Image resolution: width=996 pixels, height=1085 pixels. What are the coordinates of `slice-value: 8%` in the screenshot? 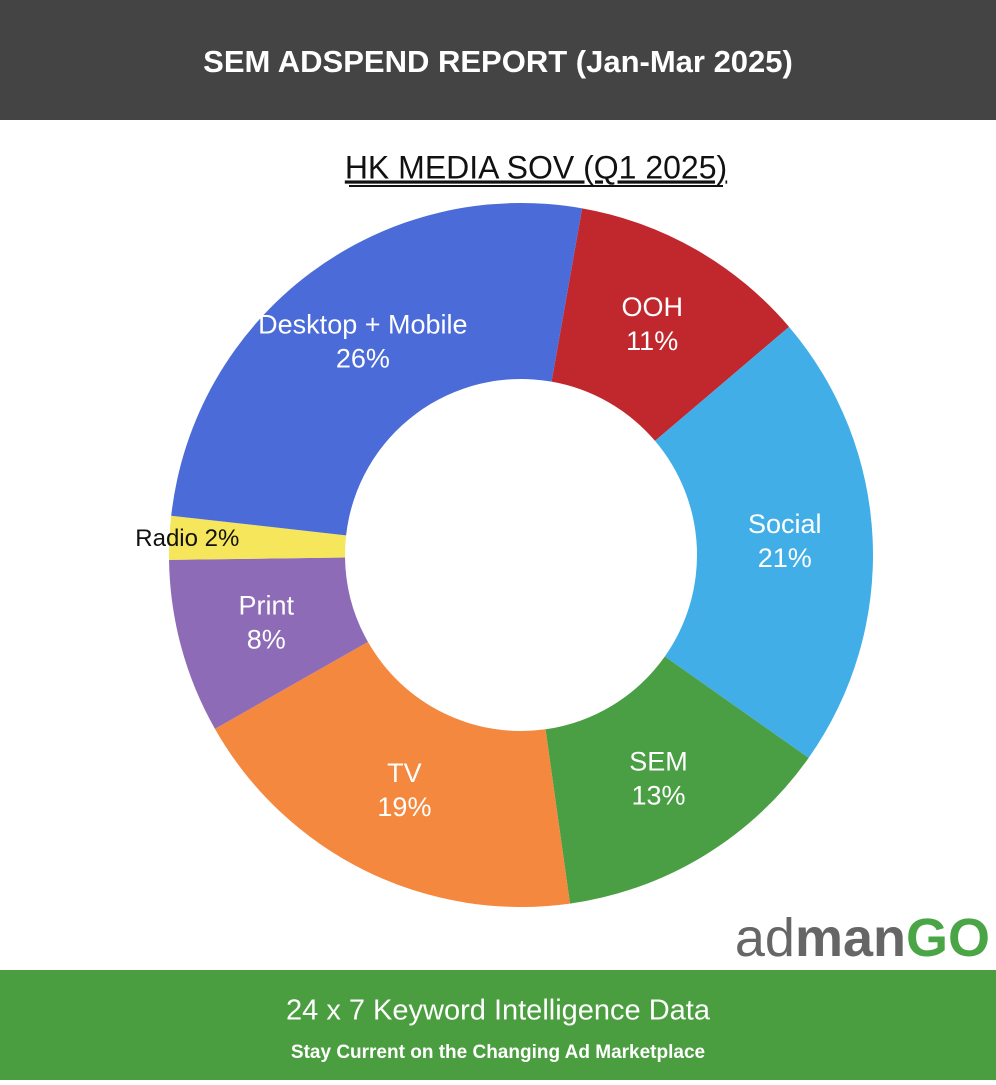 It's located at (266, 639).